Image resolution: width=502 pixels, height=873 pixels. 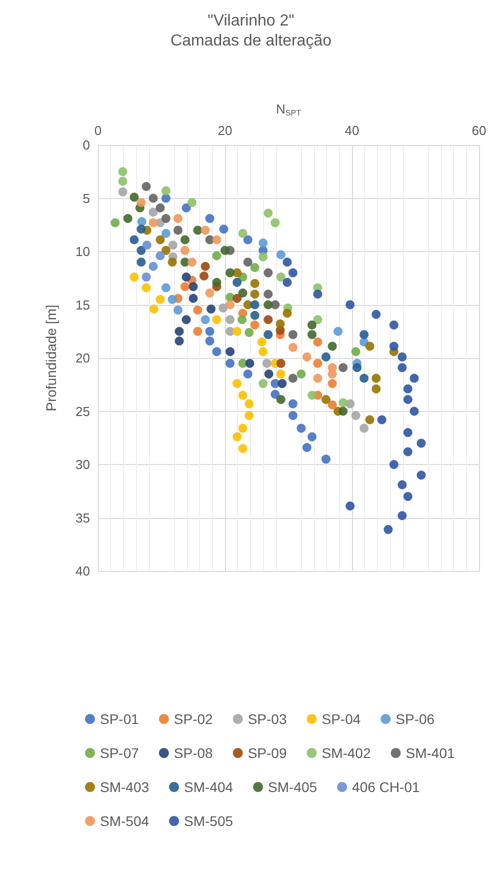 I want to click on y-tick-label: 5, so click(x=86, y=198).